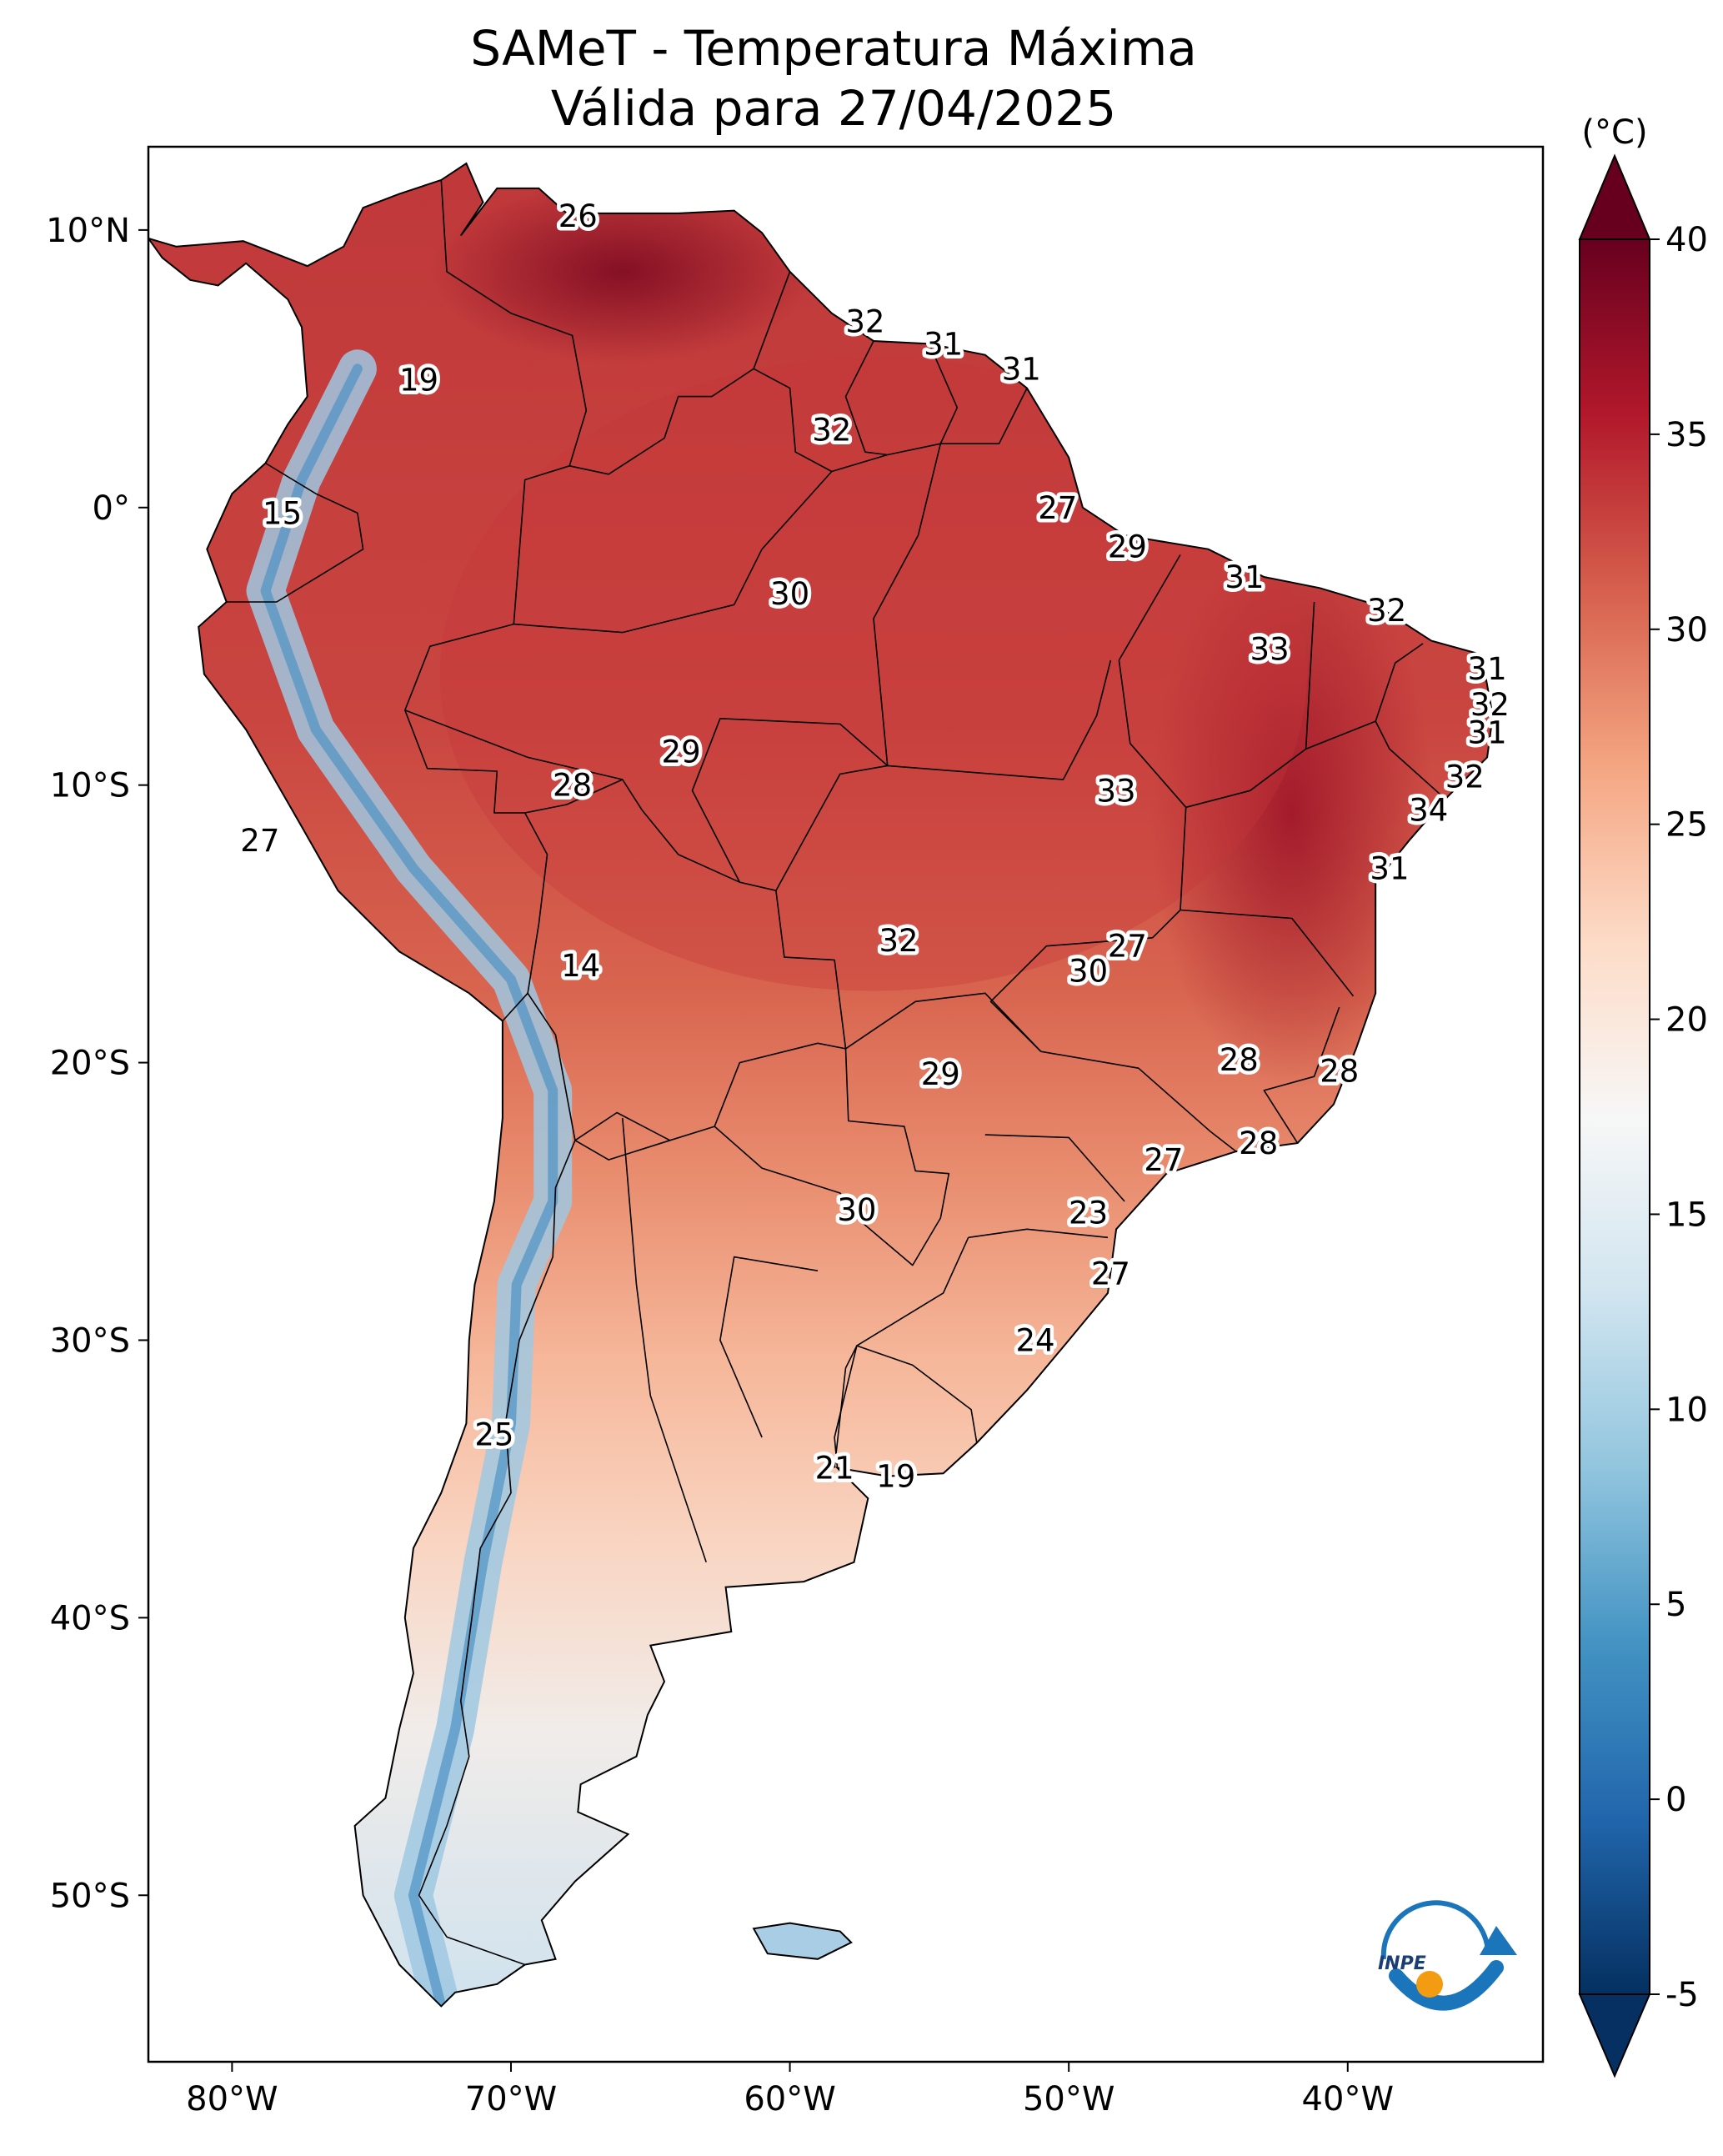 This screenshot has width=1723, height=2156. What do you see at coordinates (1686, 825) in the screenshot?
I see `colorbar-tick-label: 25` at bounding box center [1686, 825].